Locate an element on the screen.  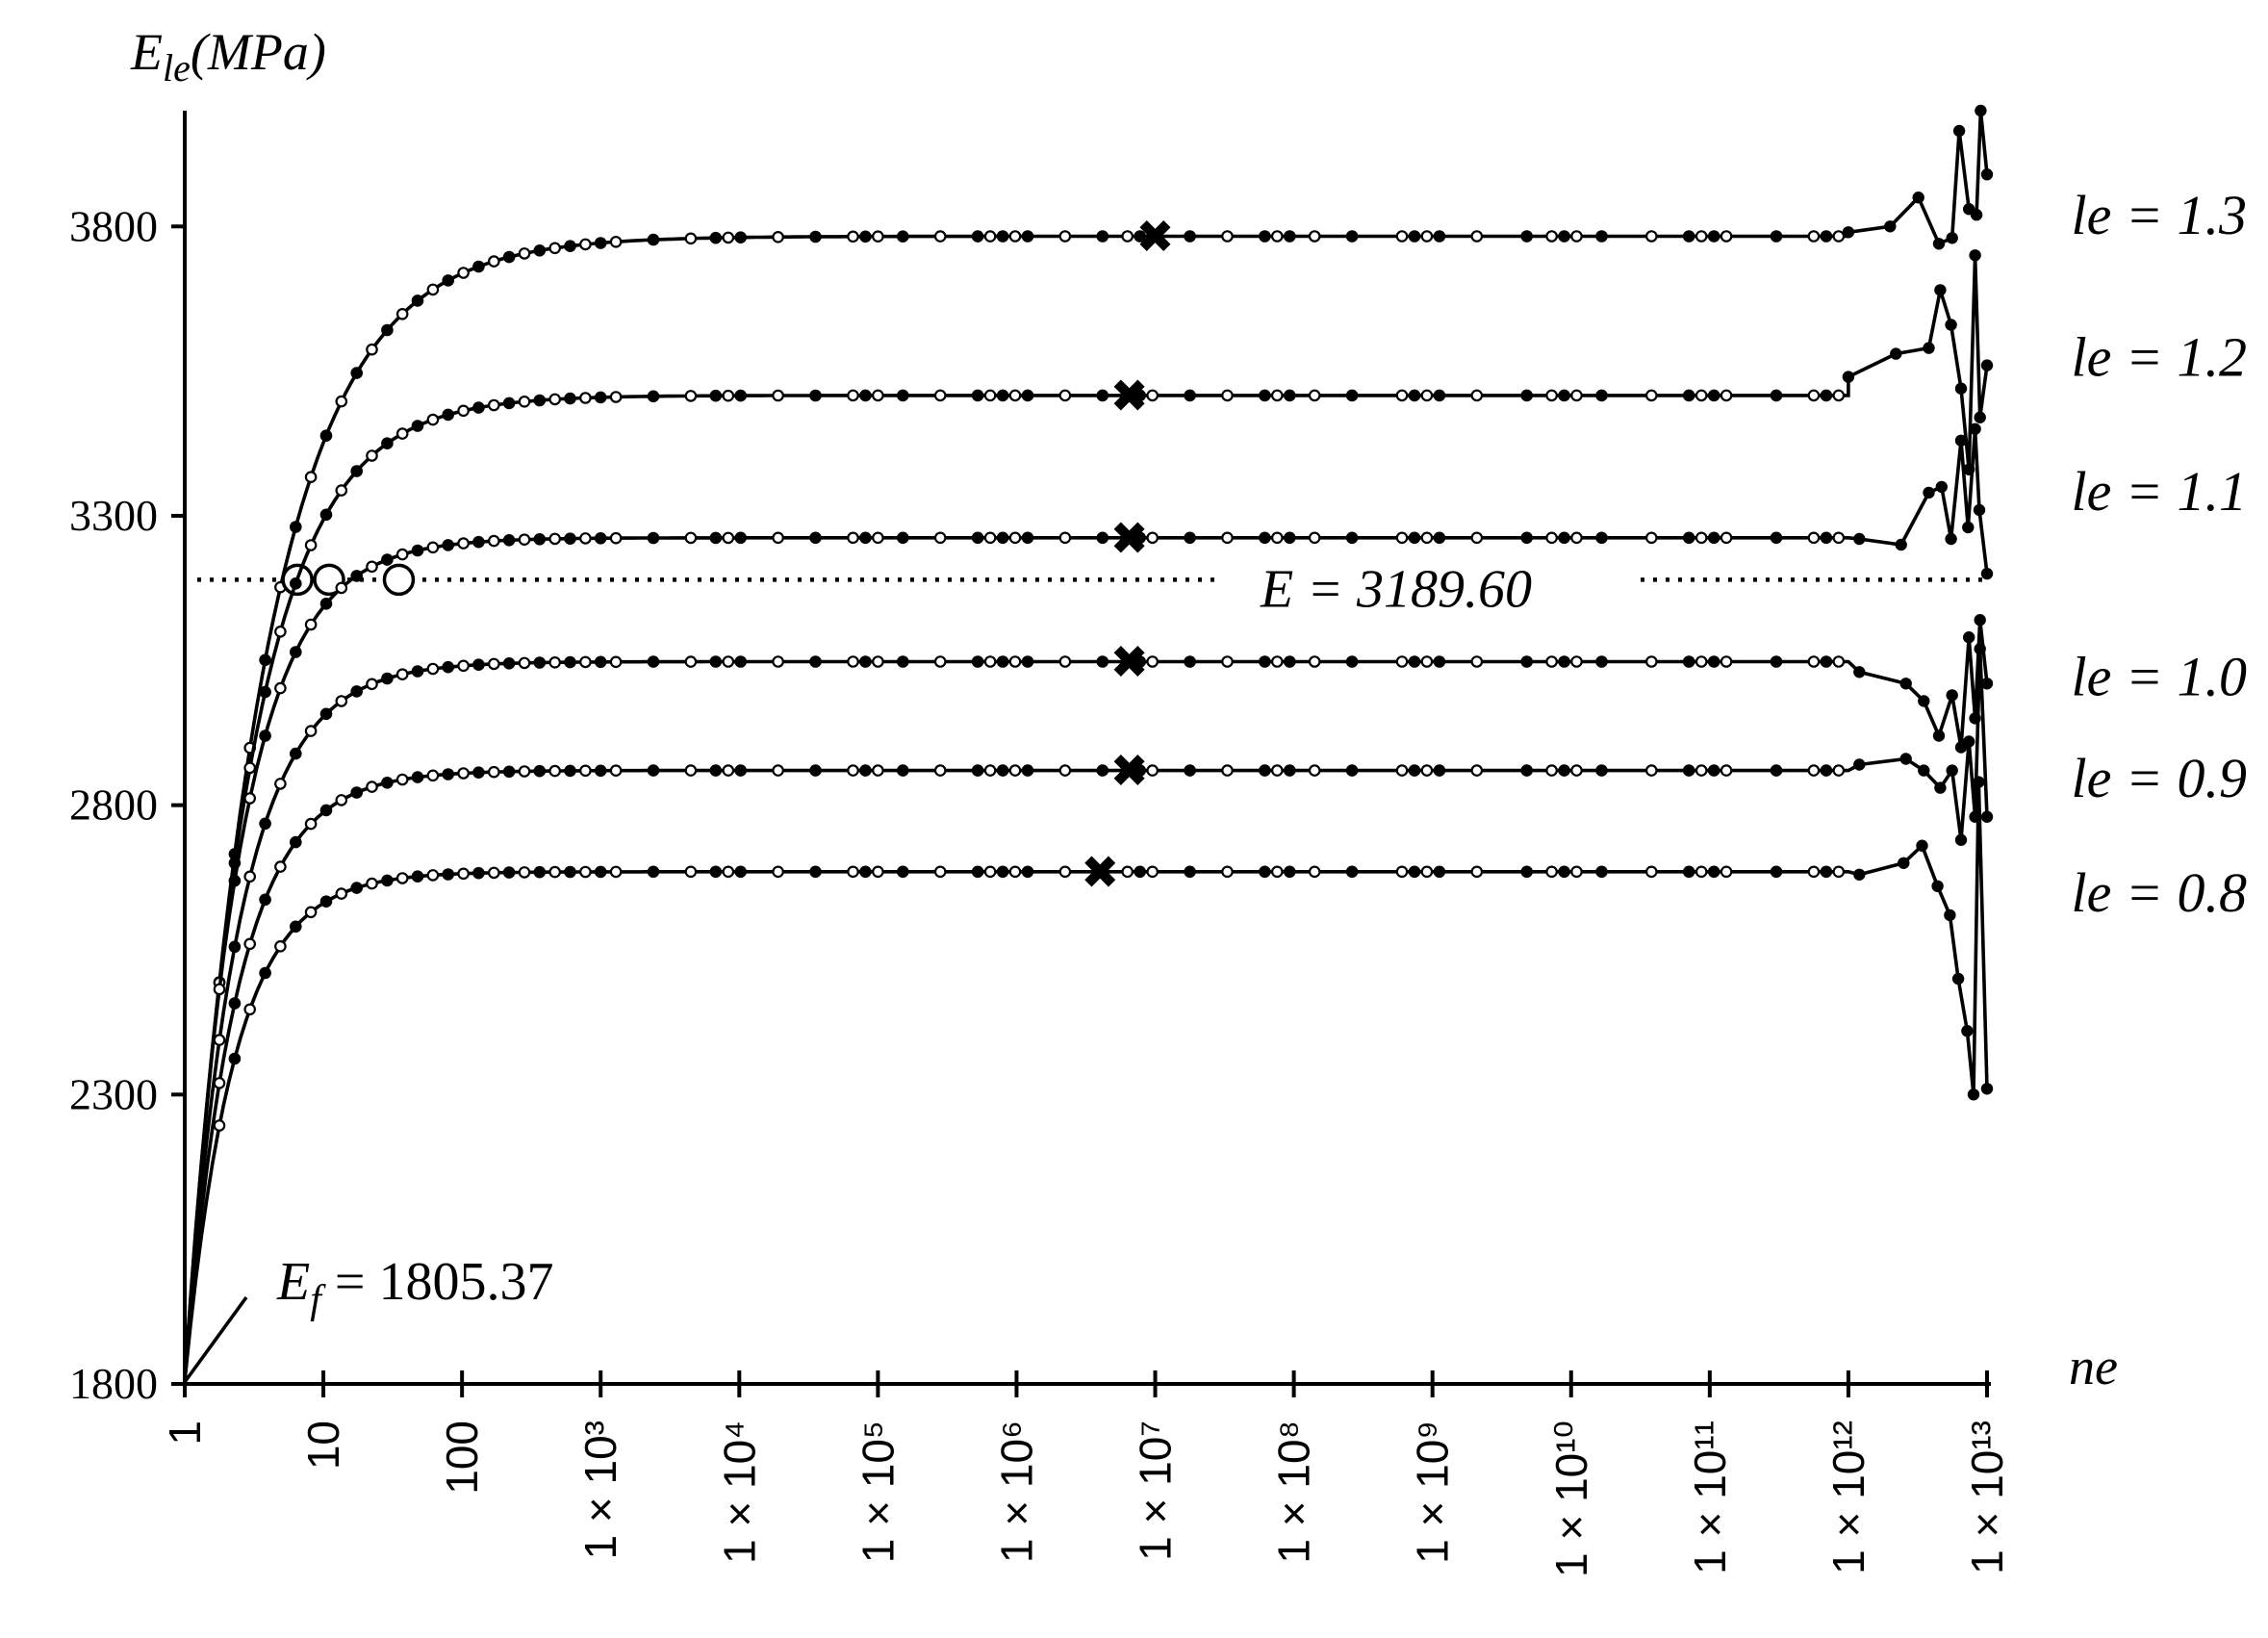
x-tick-label: 1 × 10³ is located at coordinates (600, 1490).